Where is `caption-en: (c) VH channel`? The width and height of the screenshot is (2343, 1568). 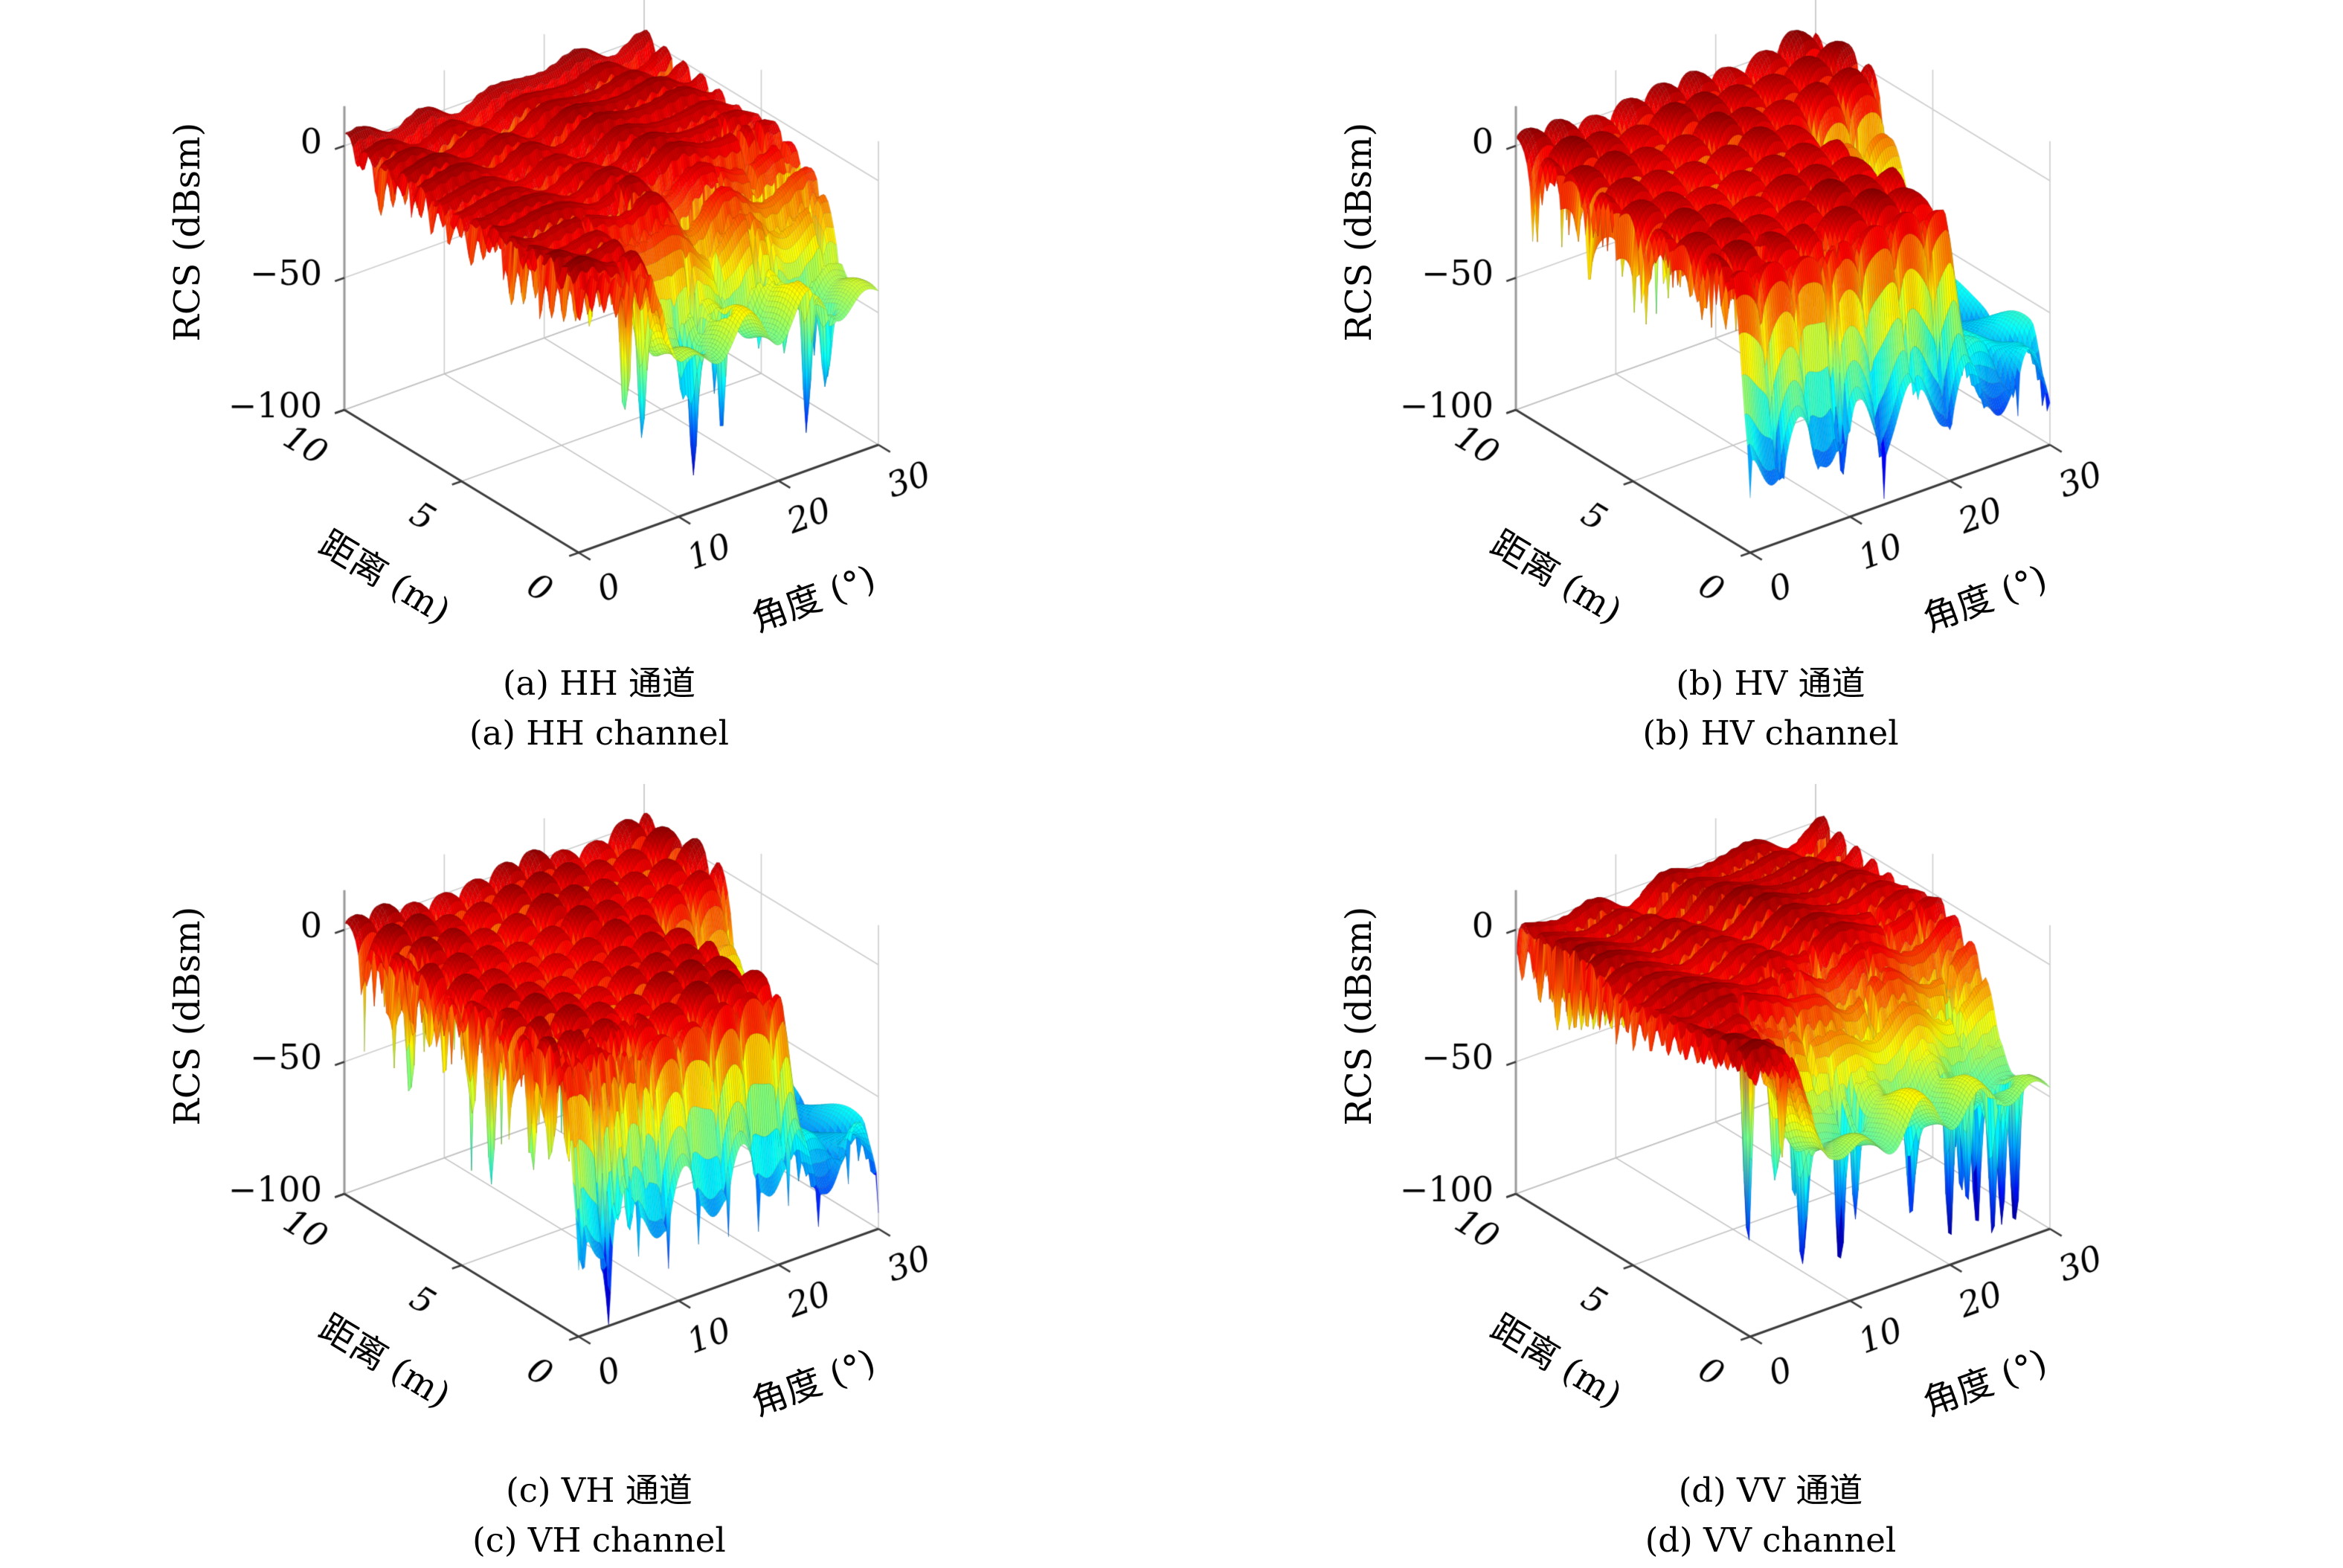
caption-en: (c) VH channel is located at coordinates (599, 1540).